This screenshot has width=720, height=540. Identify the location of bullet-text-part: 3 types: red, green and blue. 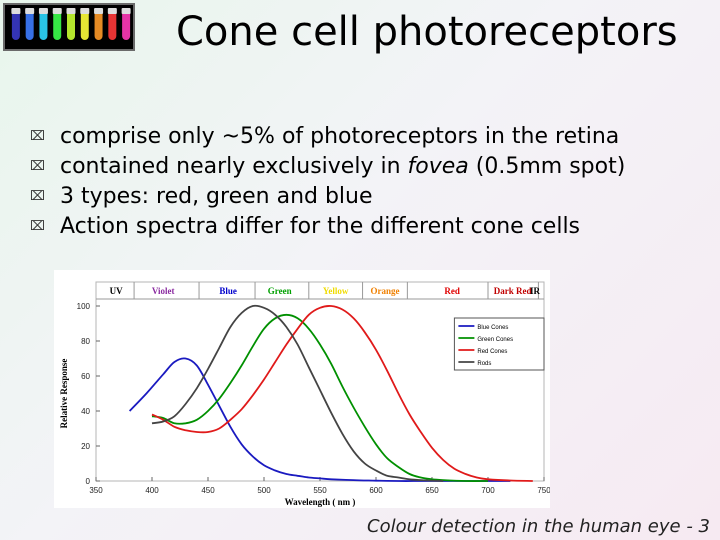
(216, 196).